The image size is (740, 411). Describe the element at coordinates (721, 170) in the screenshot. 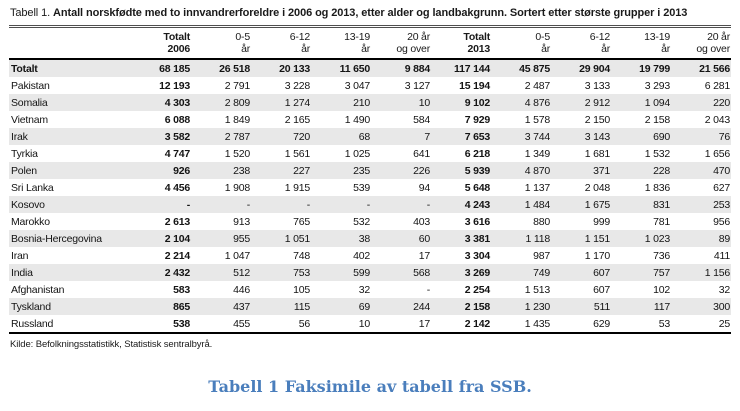

I see `value-cell: 470` at that location.